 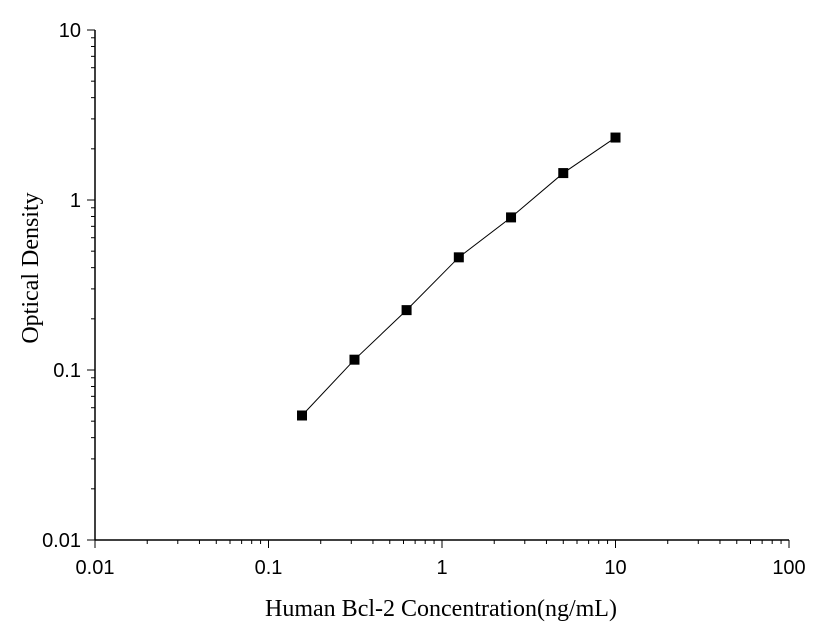 What do you see at coordinates (67, 371) in the screenshot?
I see `y-tick-label: 0.1` at bounding box center [67, 371].